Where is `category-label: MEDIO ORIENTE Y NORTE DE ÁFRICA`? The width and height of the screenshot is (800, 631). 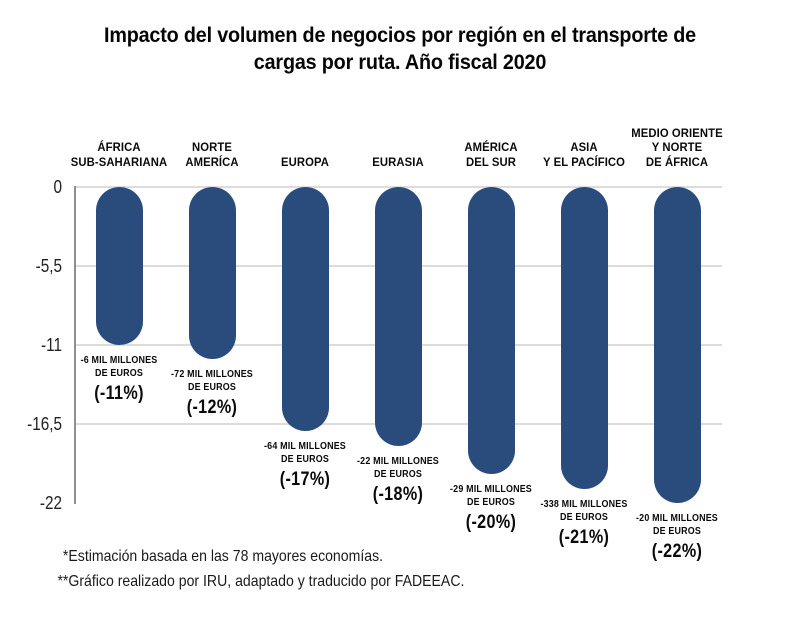 category-label: MEDIO ORIENTE Y NORTE DE ÁFRICA is located at coordinates (677, 140).